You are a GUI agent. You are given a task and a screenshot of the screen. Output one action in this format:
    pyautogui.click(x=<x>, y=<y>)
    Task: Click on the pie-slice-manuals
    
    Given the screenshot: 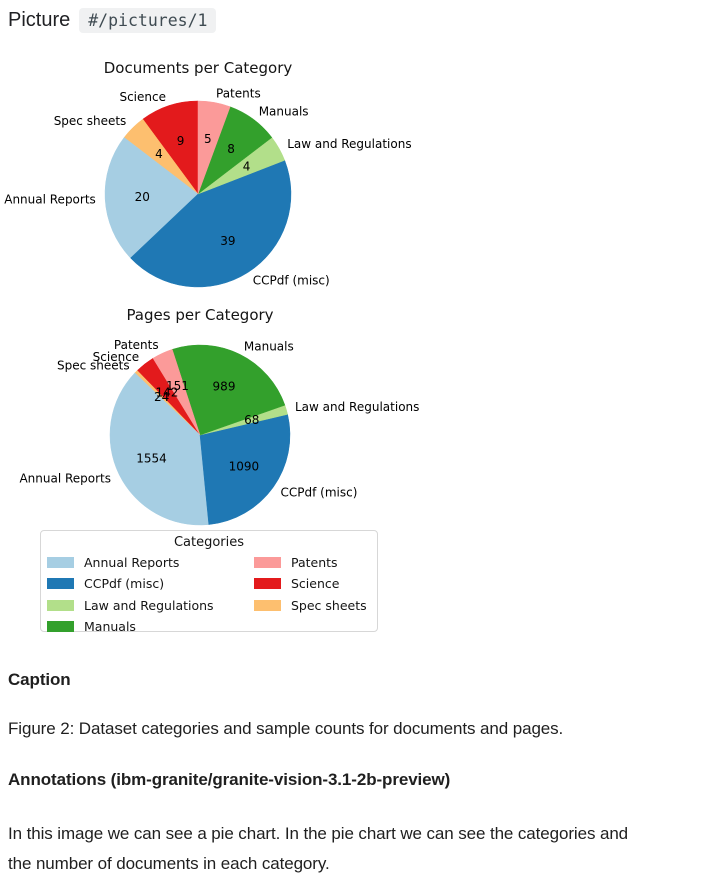 What is the action you would take?
    pyautogui.click(x=228, y=390)
    